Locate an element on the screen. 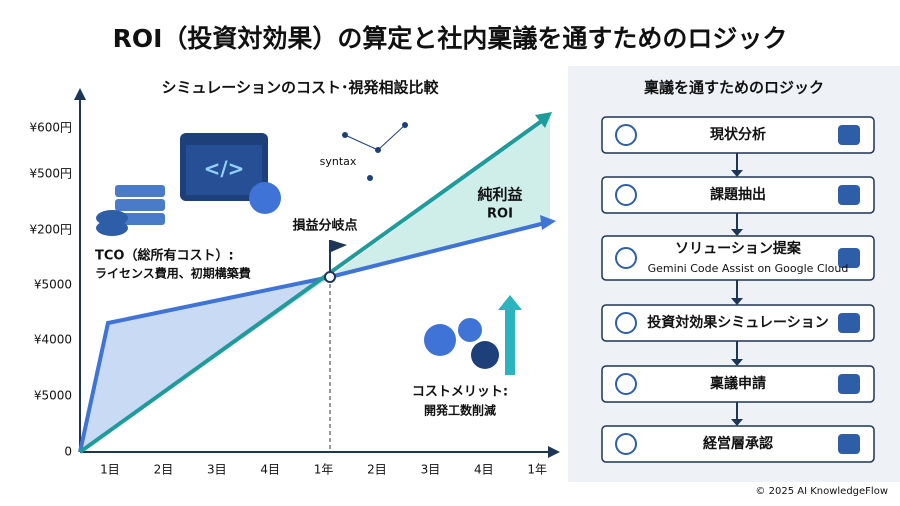  title: ROI（投資対効果）の算定と社内稟議を通すためのロジック is located at coordinates (450, 38).